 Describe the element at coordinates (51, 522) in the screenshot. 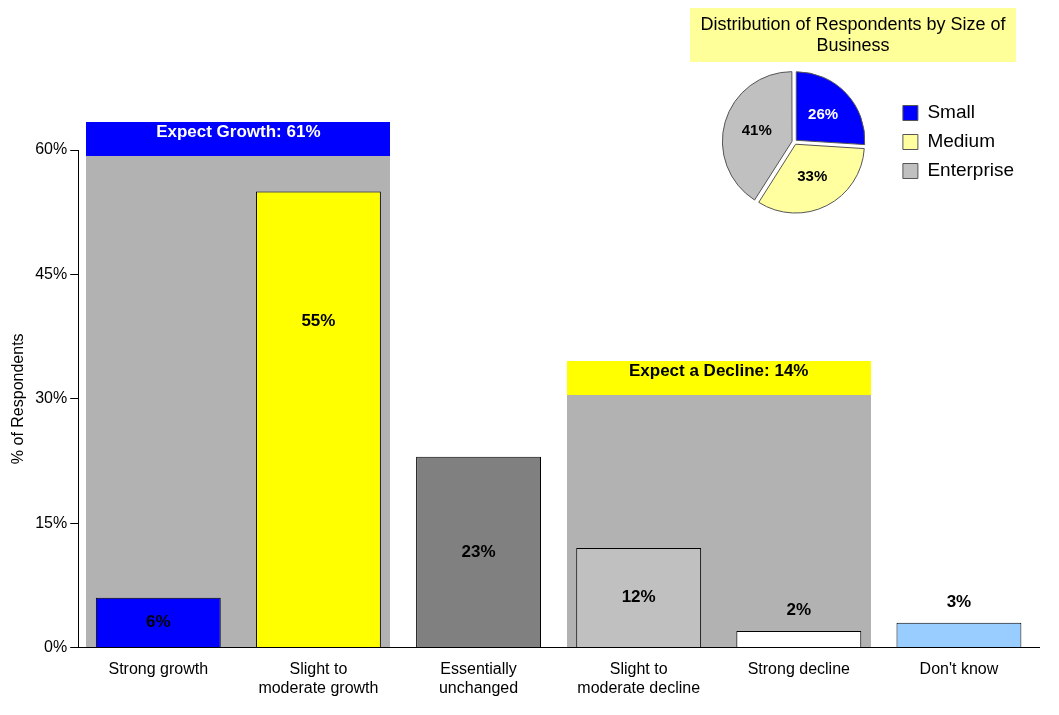

I see `y-tick-label: 15%` at that location.